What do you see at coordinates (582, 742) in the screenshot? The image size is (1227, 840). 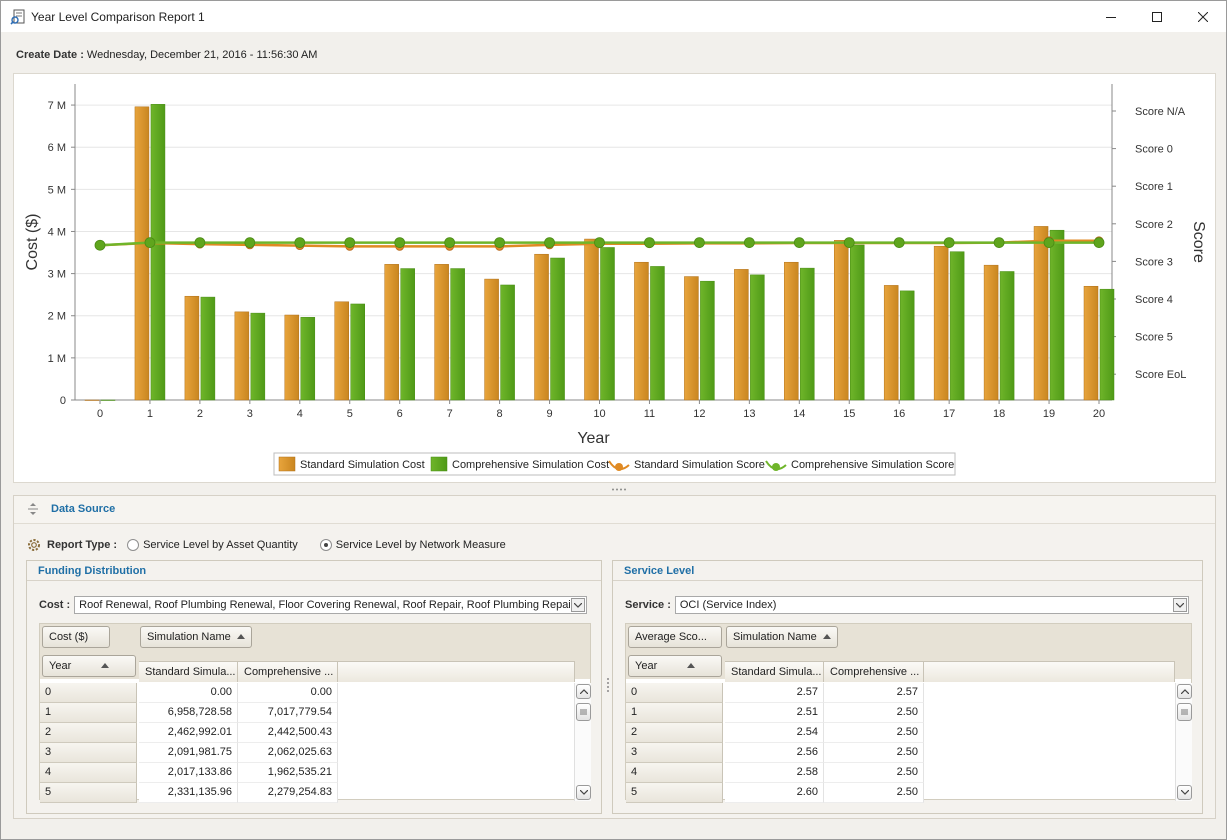 I see `funding-vertical-scrollbar` at bounding box center [582, 742].